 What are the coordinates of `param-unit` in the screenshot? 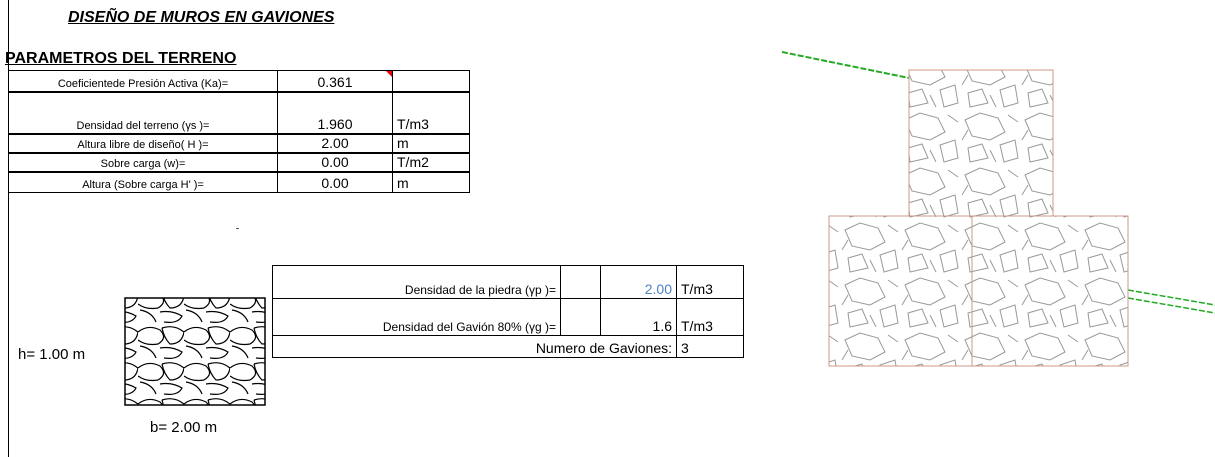 It's located at (431, 81).